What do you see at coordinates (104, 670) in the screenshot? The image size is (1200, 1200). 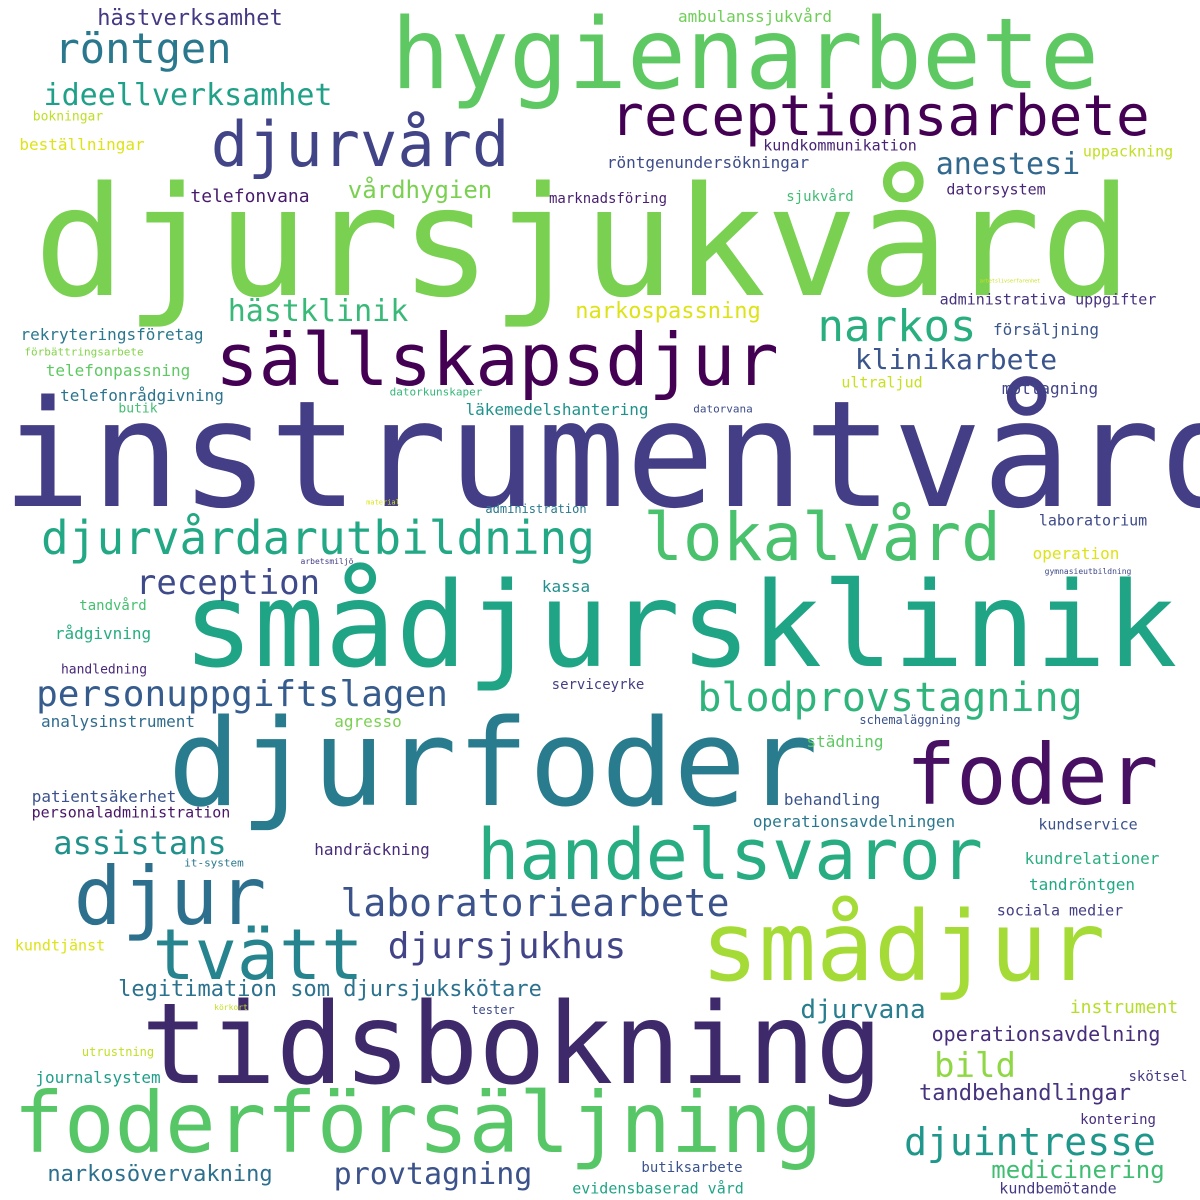 I see `word: handledning` at bounding box center [104, 670].